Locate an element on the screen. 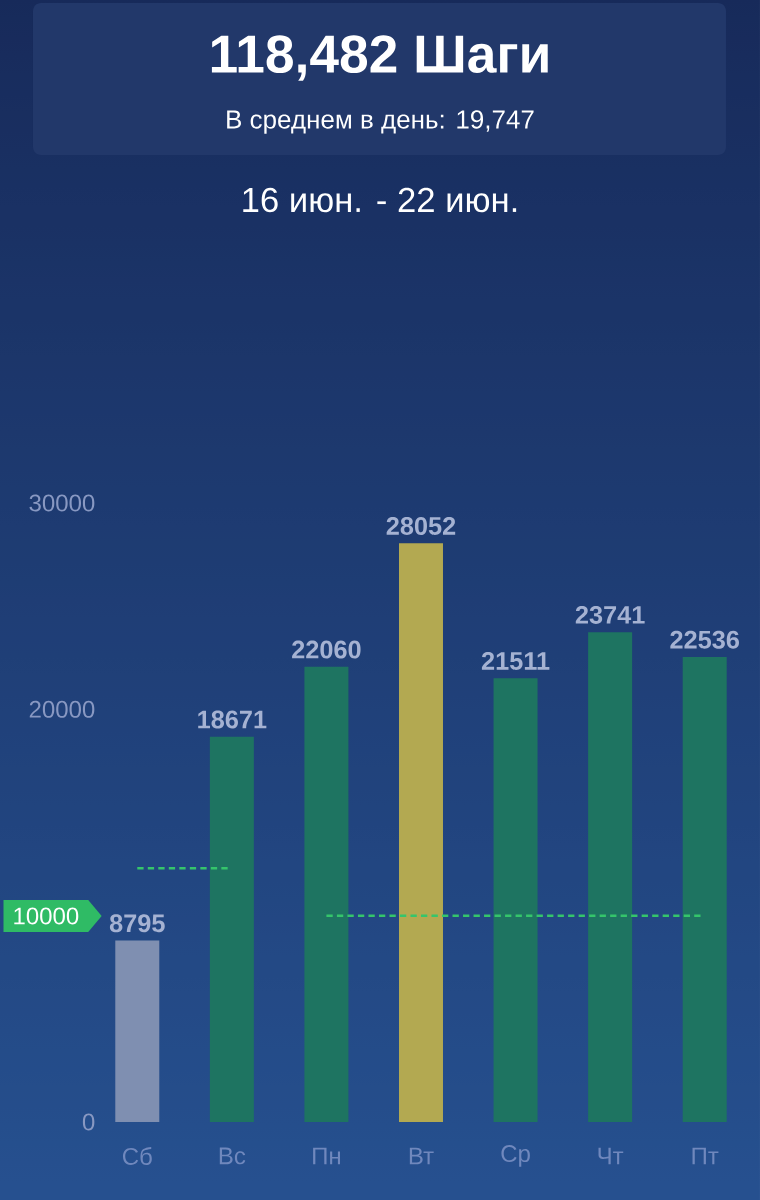 The image size is (760, 1200). chart-title: 118,482 Шаги is located at coordinates (379, 58).